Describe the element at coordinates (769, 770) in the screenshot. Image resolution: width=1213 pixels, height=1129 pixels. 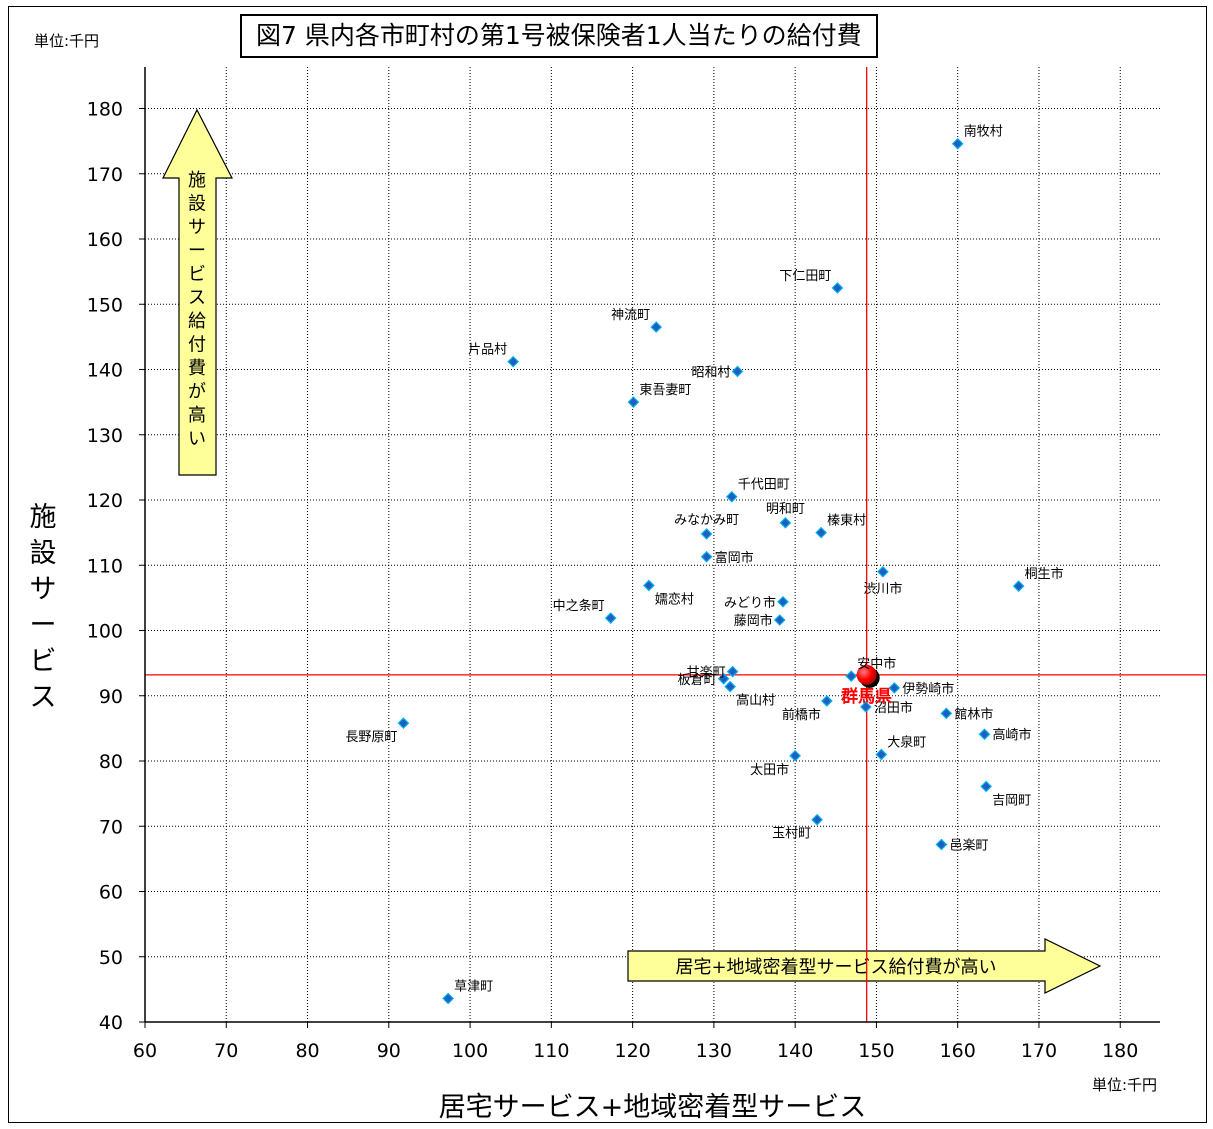
I see `point-label: 太田市` at that location.